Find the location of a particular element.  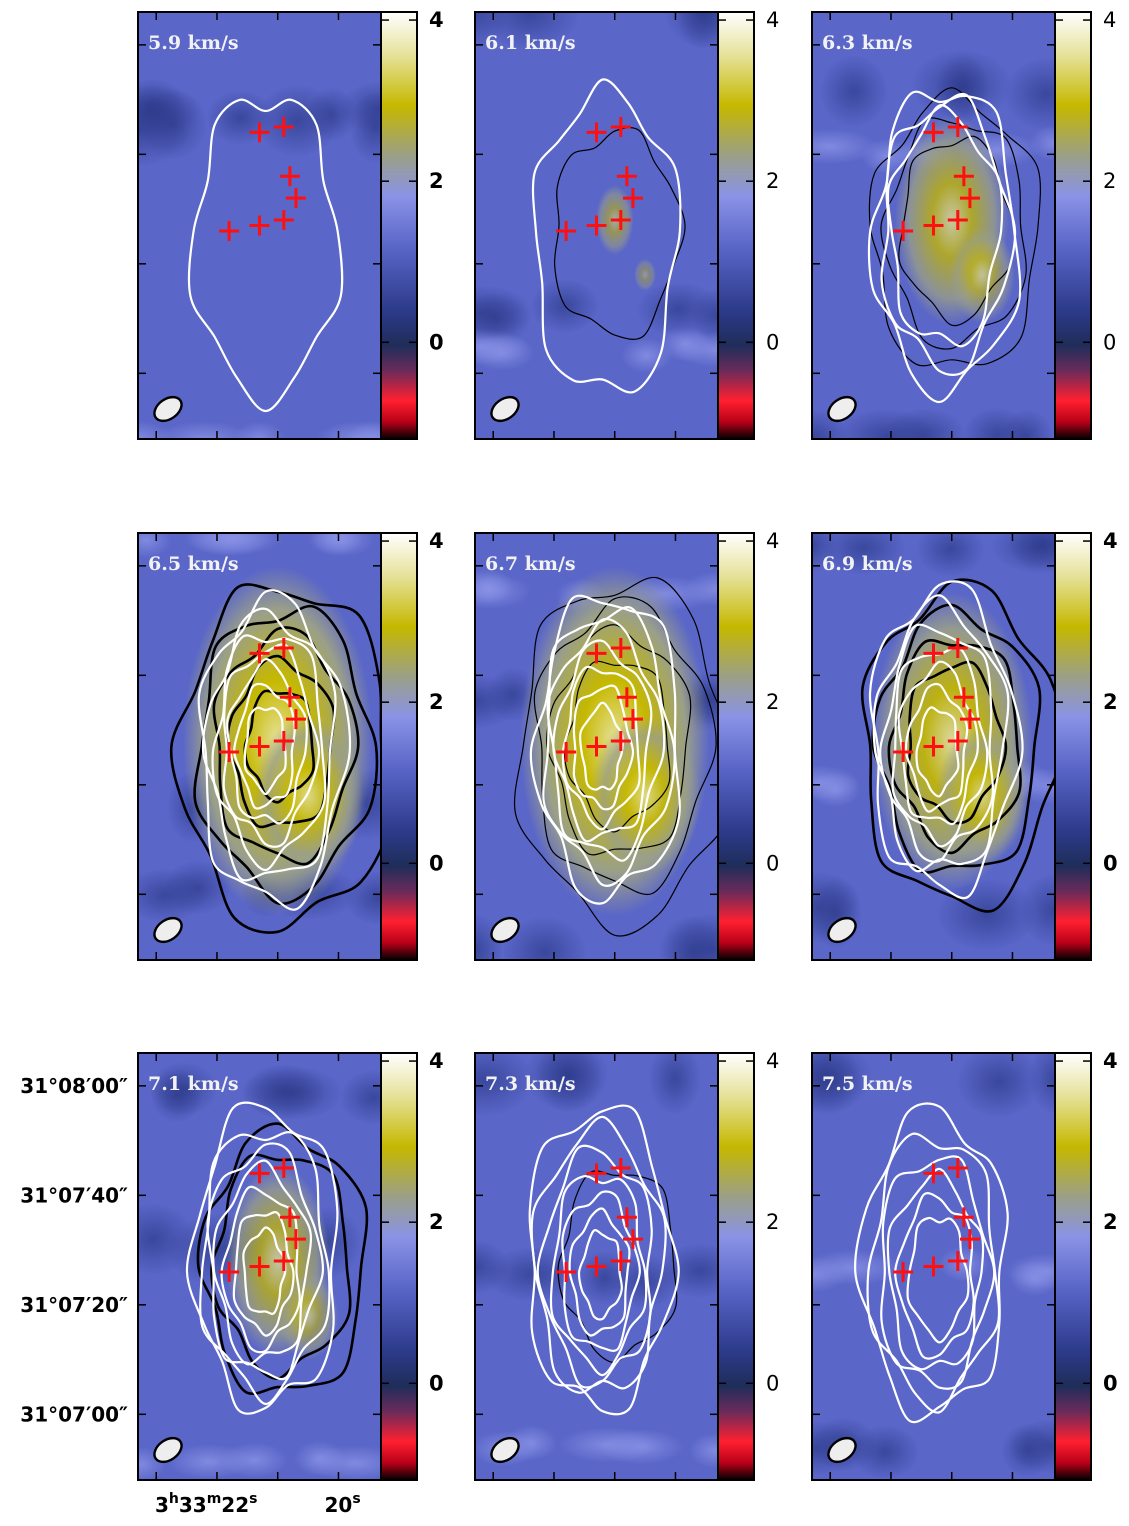

velocity-label: 6.3 km/s is located at coordinates (867, 43).